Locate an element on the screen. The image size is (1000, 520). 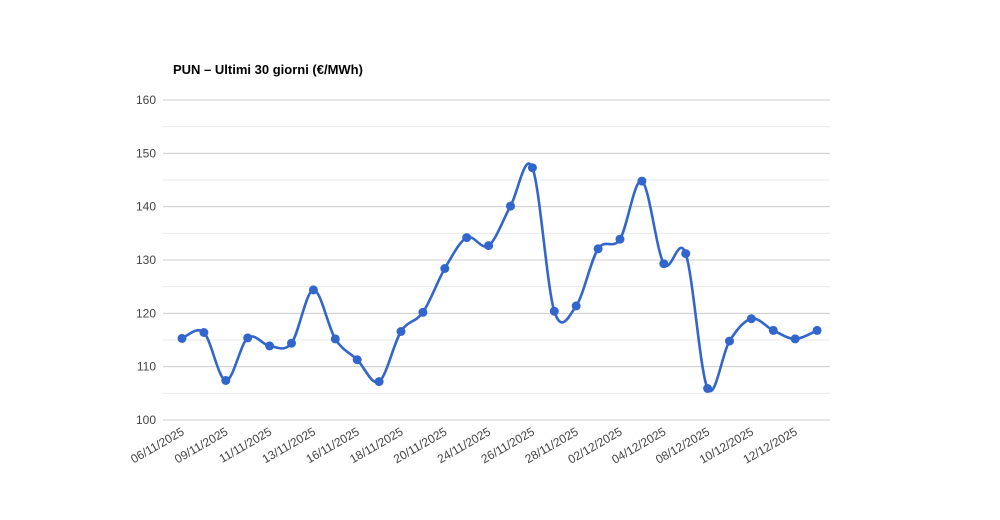
y-axis-tick-label: 130 is located at coordinates (146, 260).